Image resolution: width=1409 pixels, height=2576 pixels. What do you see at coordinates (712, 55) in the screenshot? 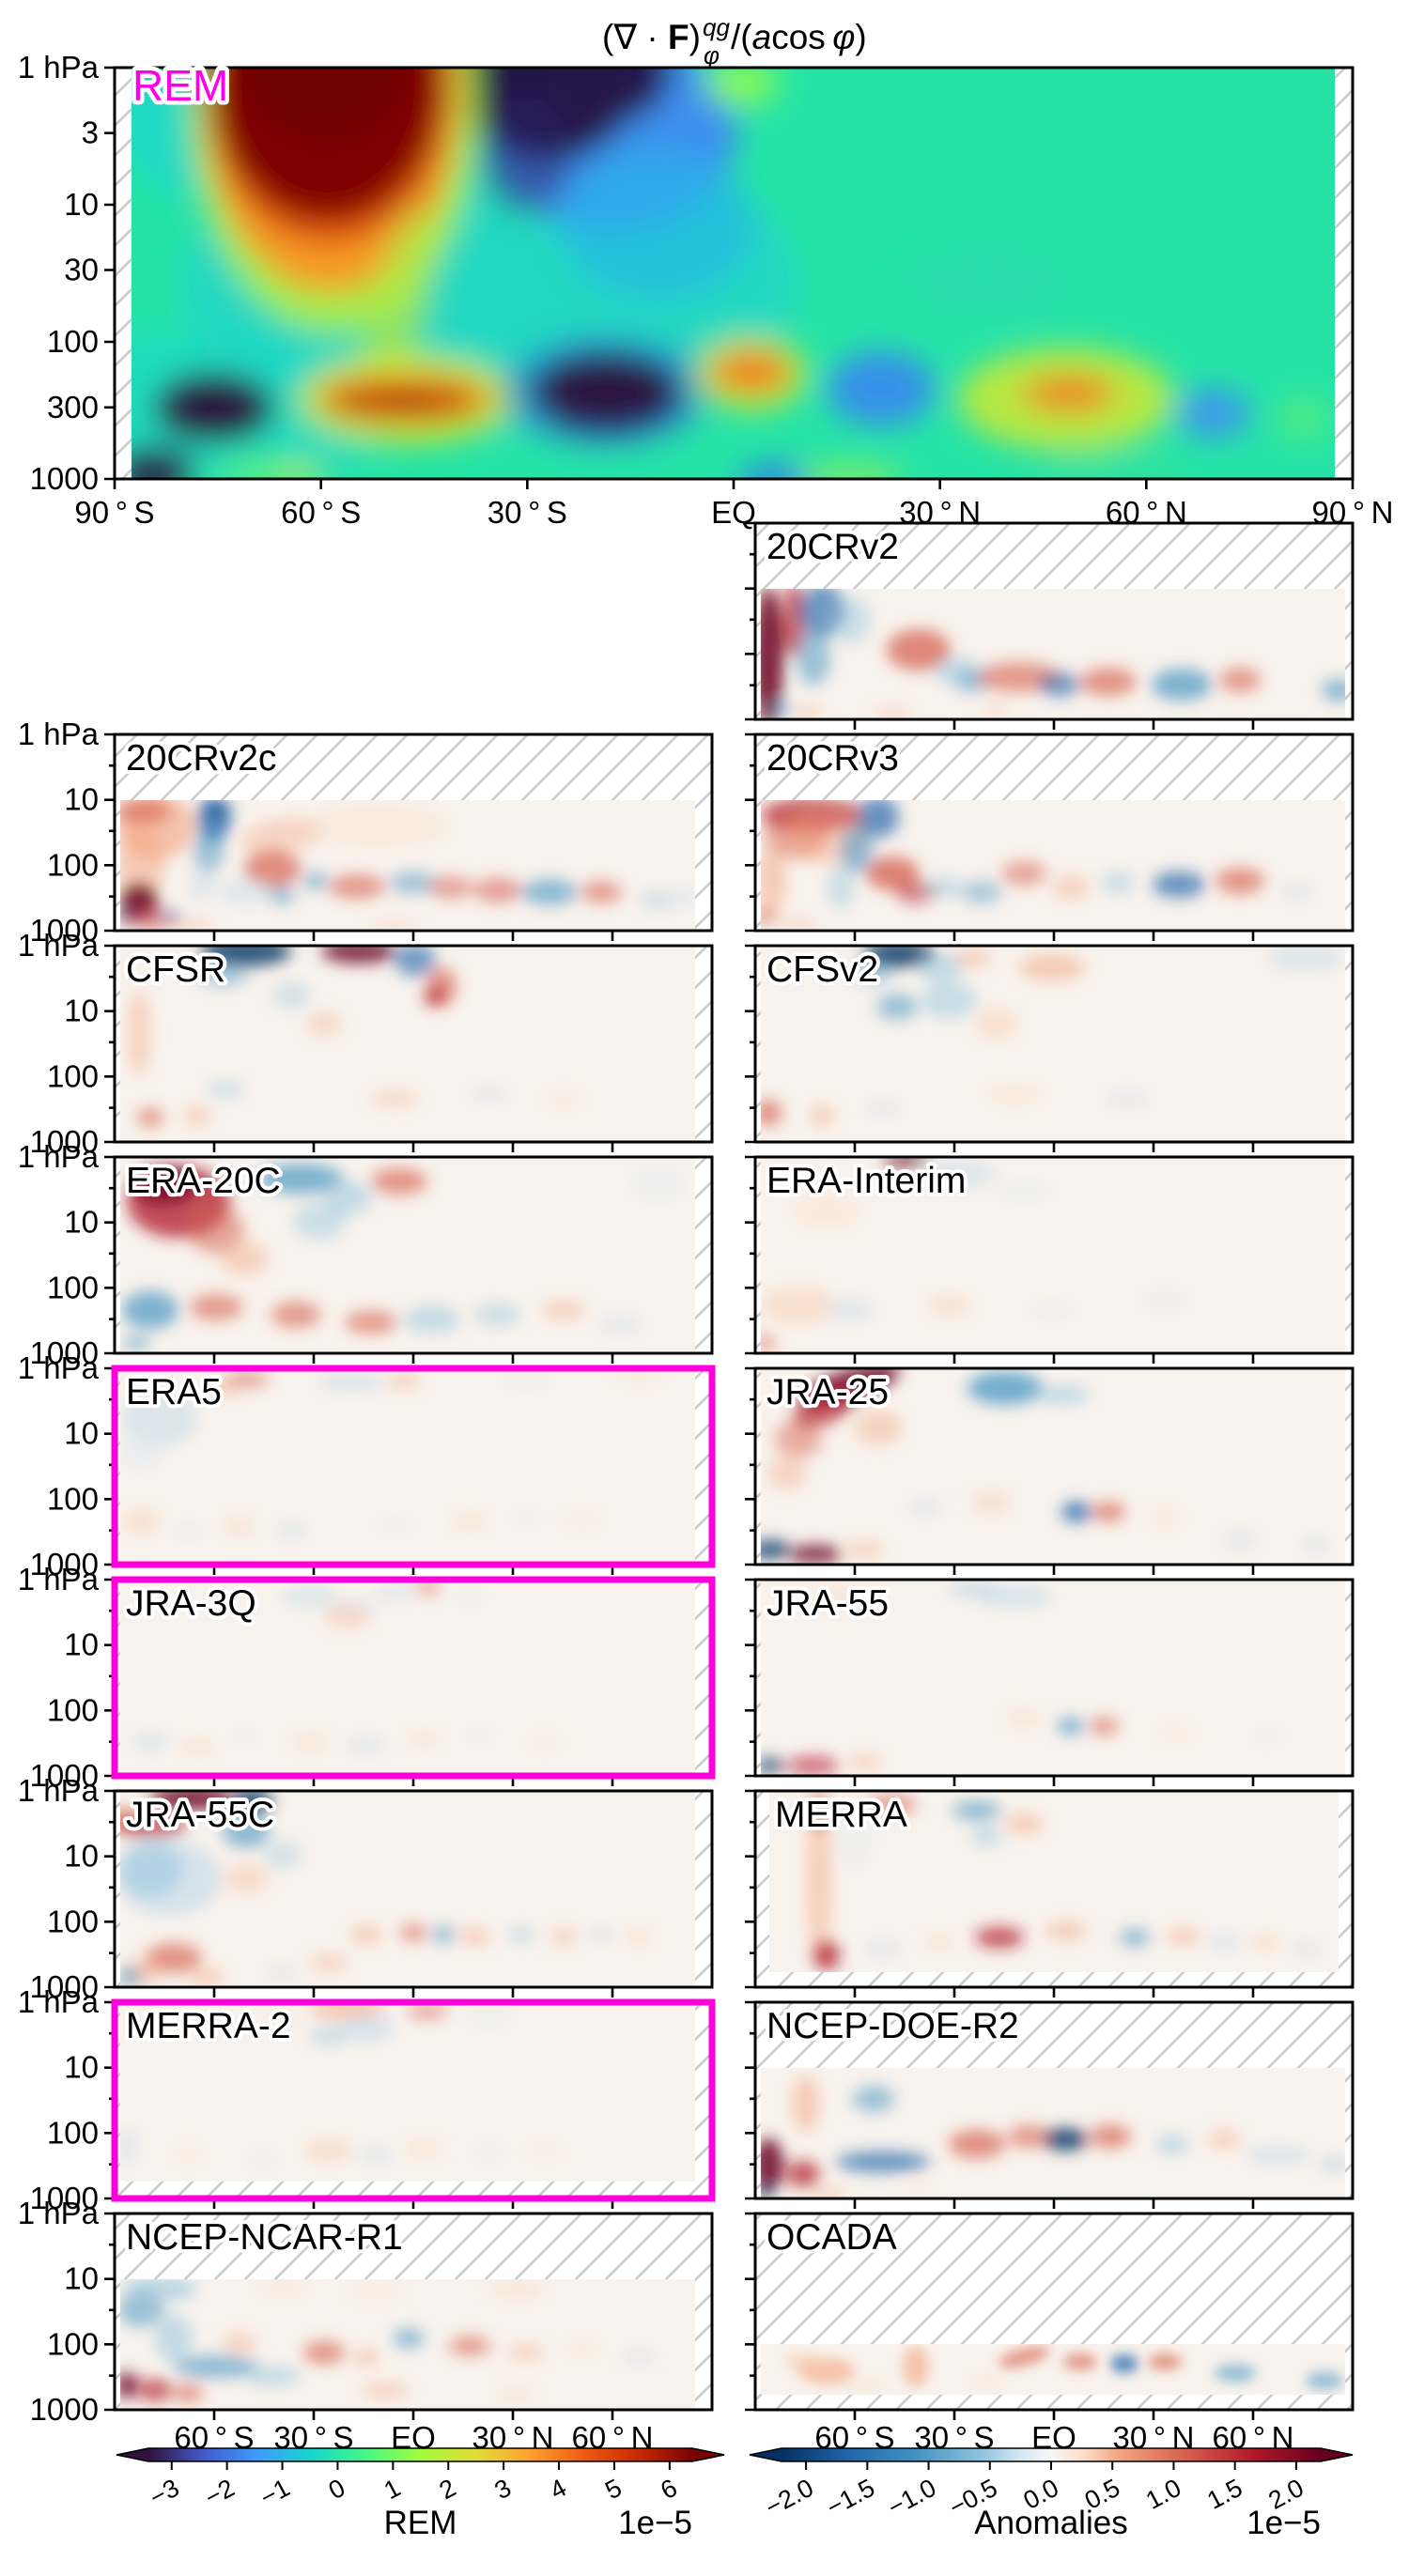
I see `svg-text: φ` at bounding box center [712, 55].